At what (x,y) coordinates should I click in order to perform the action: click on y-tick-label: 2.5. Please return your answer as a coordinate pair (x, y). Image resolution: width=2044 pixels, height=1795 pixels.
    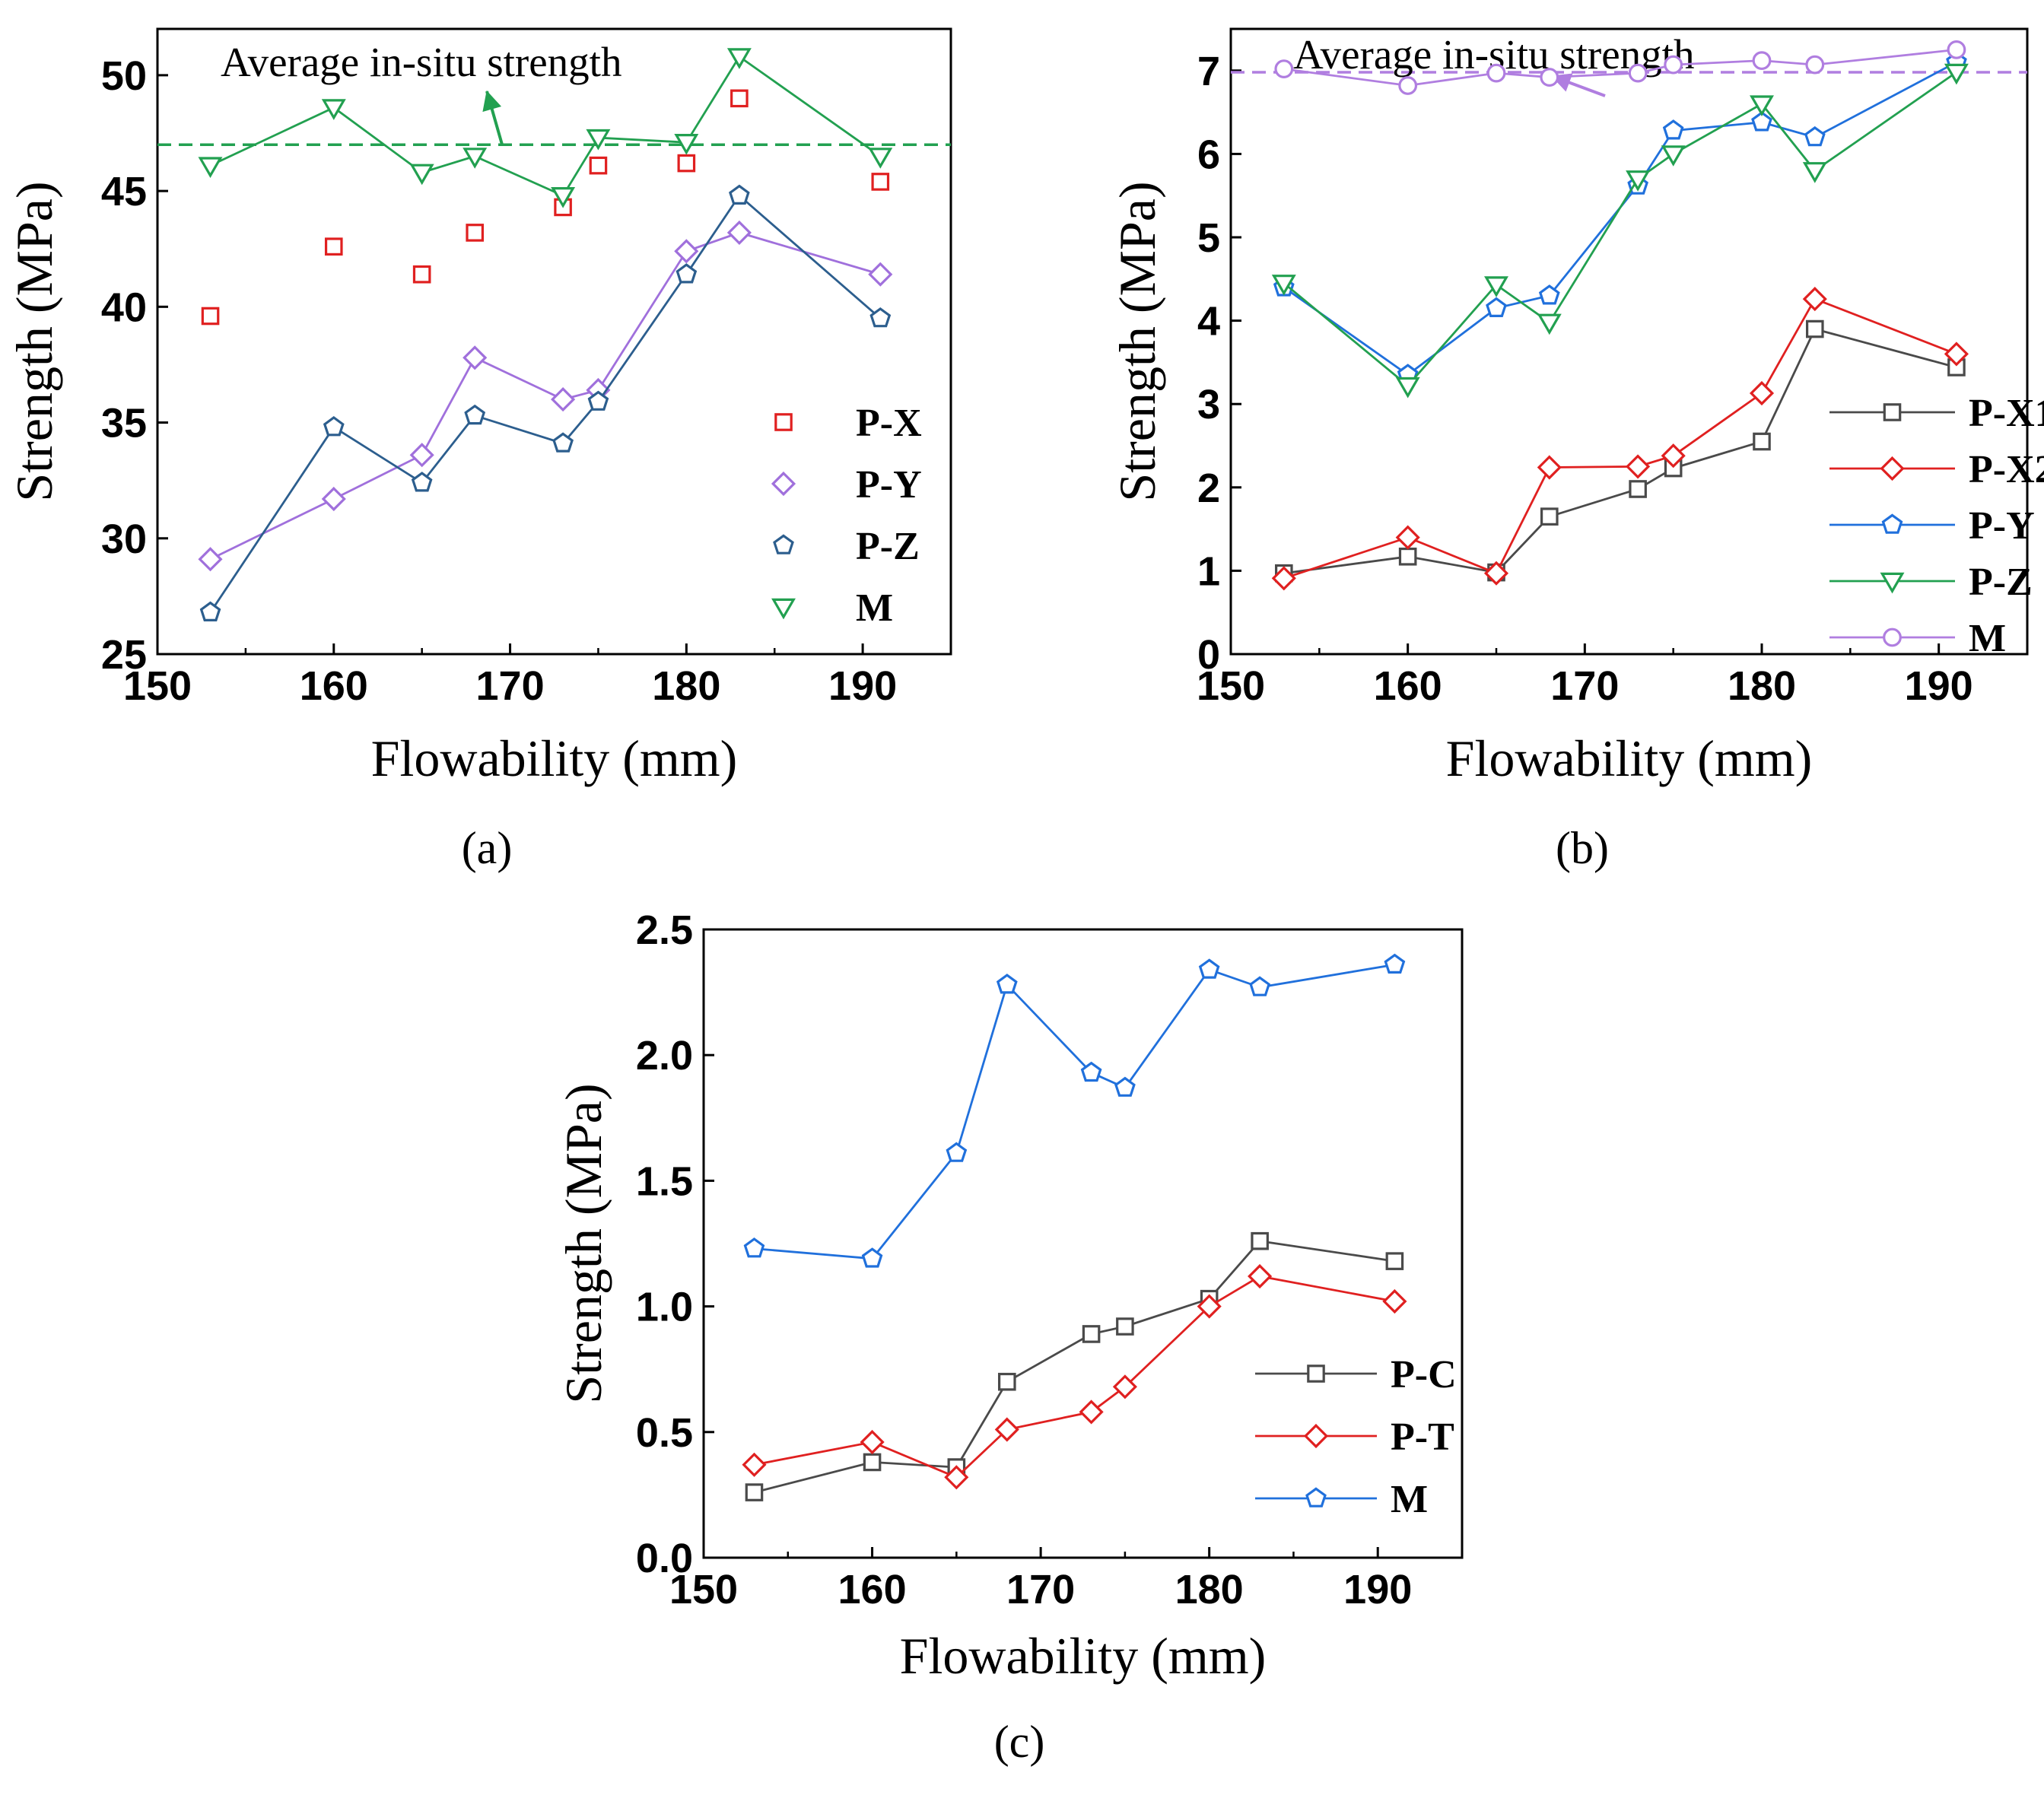
    Looking at the image, I should click on (665, 930).